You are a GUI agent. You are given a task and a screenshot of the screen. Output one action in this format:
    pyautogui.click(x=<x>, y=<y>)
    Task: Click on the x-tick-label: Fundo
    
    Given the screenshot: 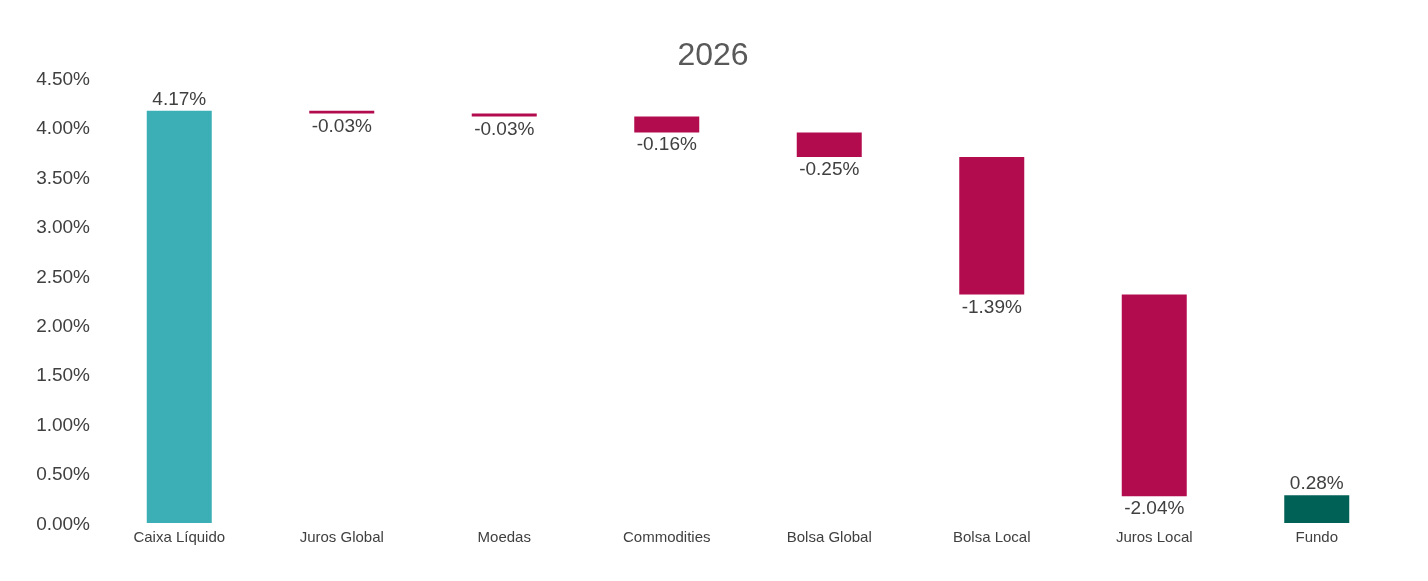 What is the action you would take?
    pyautogui.click(x=1317, y=536)
    